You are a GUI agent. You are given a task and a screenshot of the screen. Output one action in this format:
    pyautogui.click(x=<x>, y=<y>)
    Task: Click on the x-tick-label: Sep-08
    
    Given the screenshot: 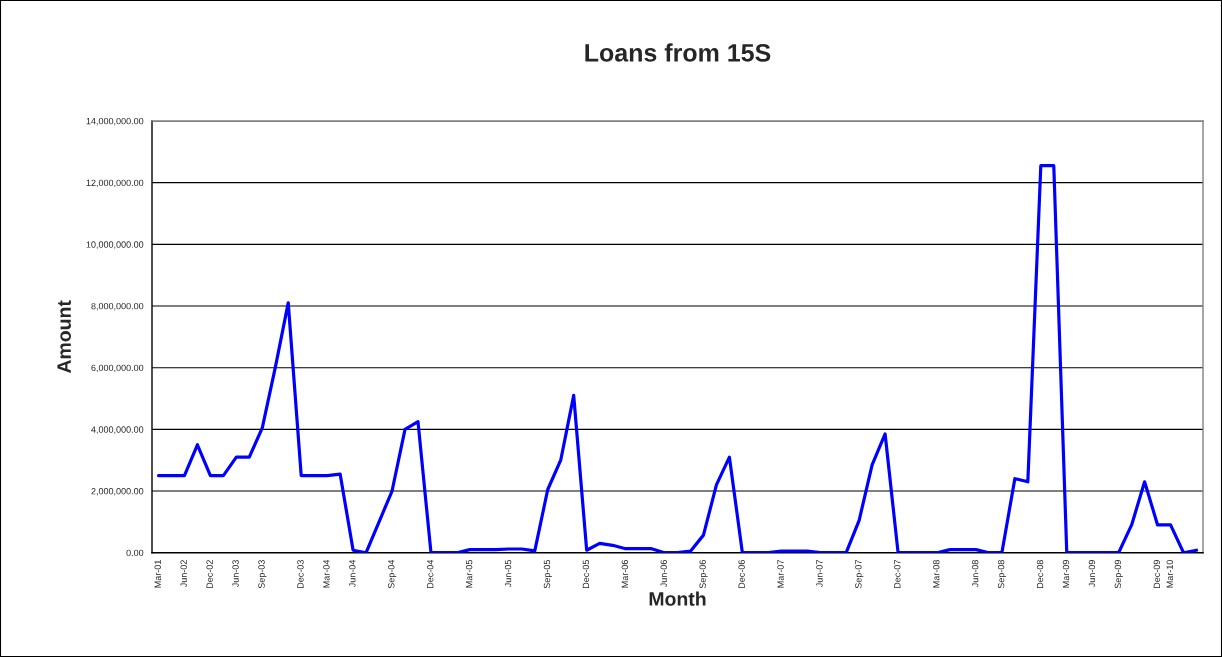 What is the action you would take?
    pyautogui.click(x=1002, y=574)
    